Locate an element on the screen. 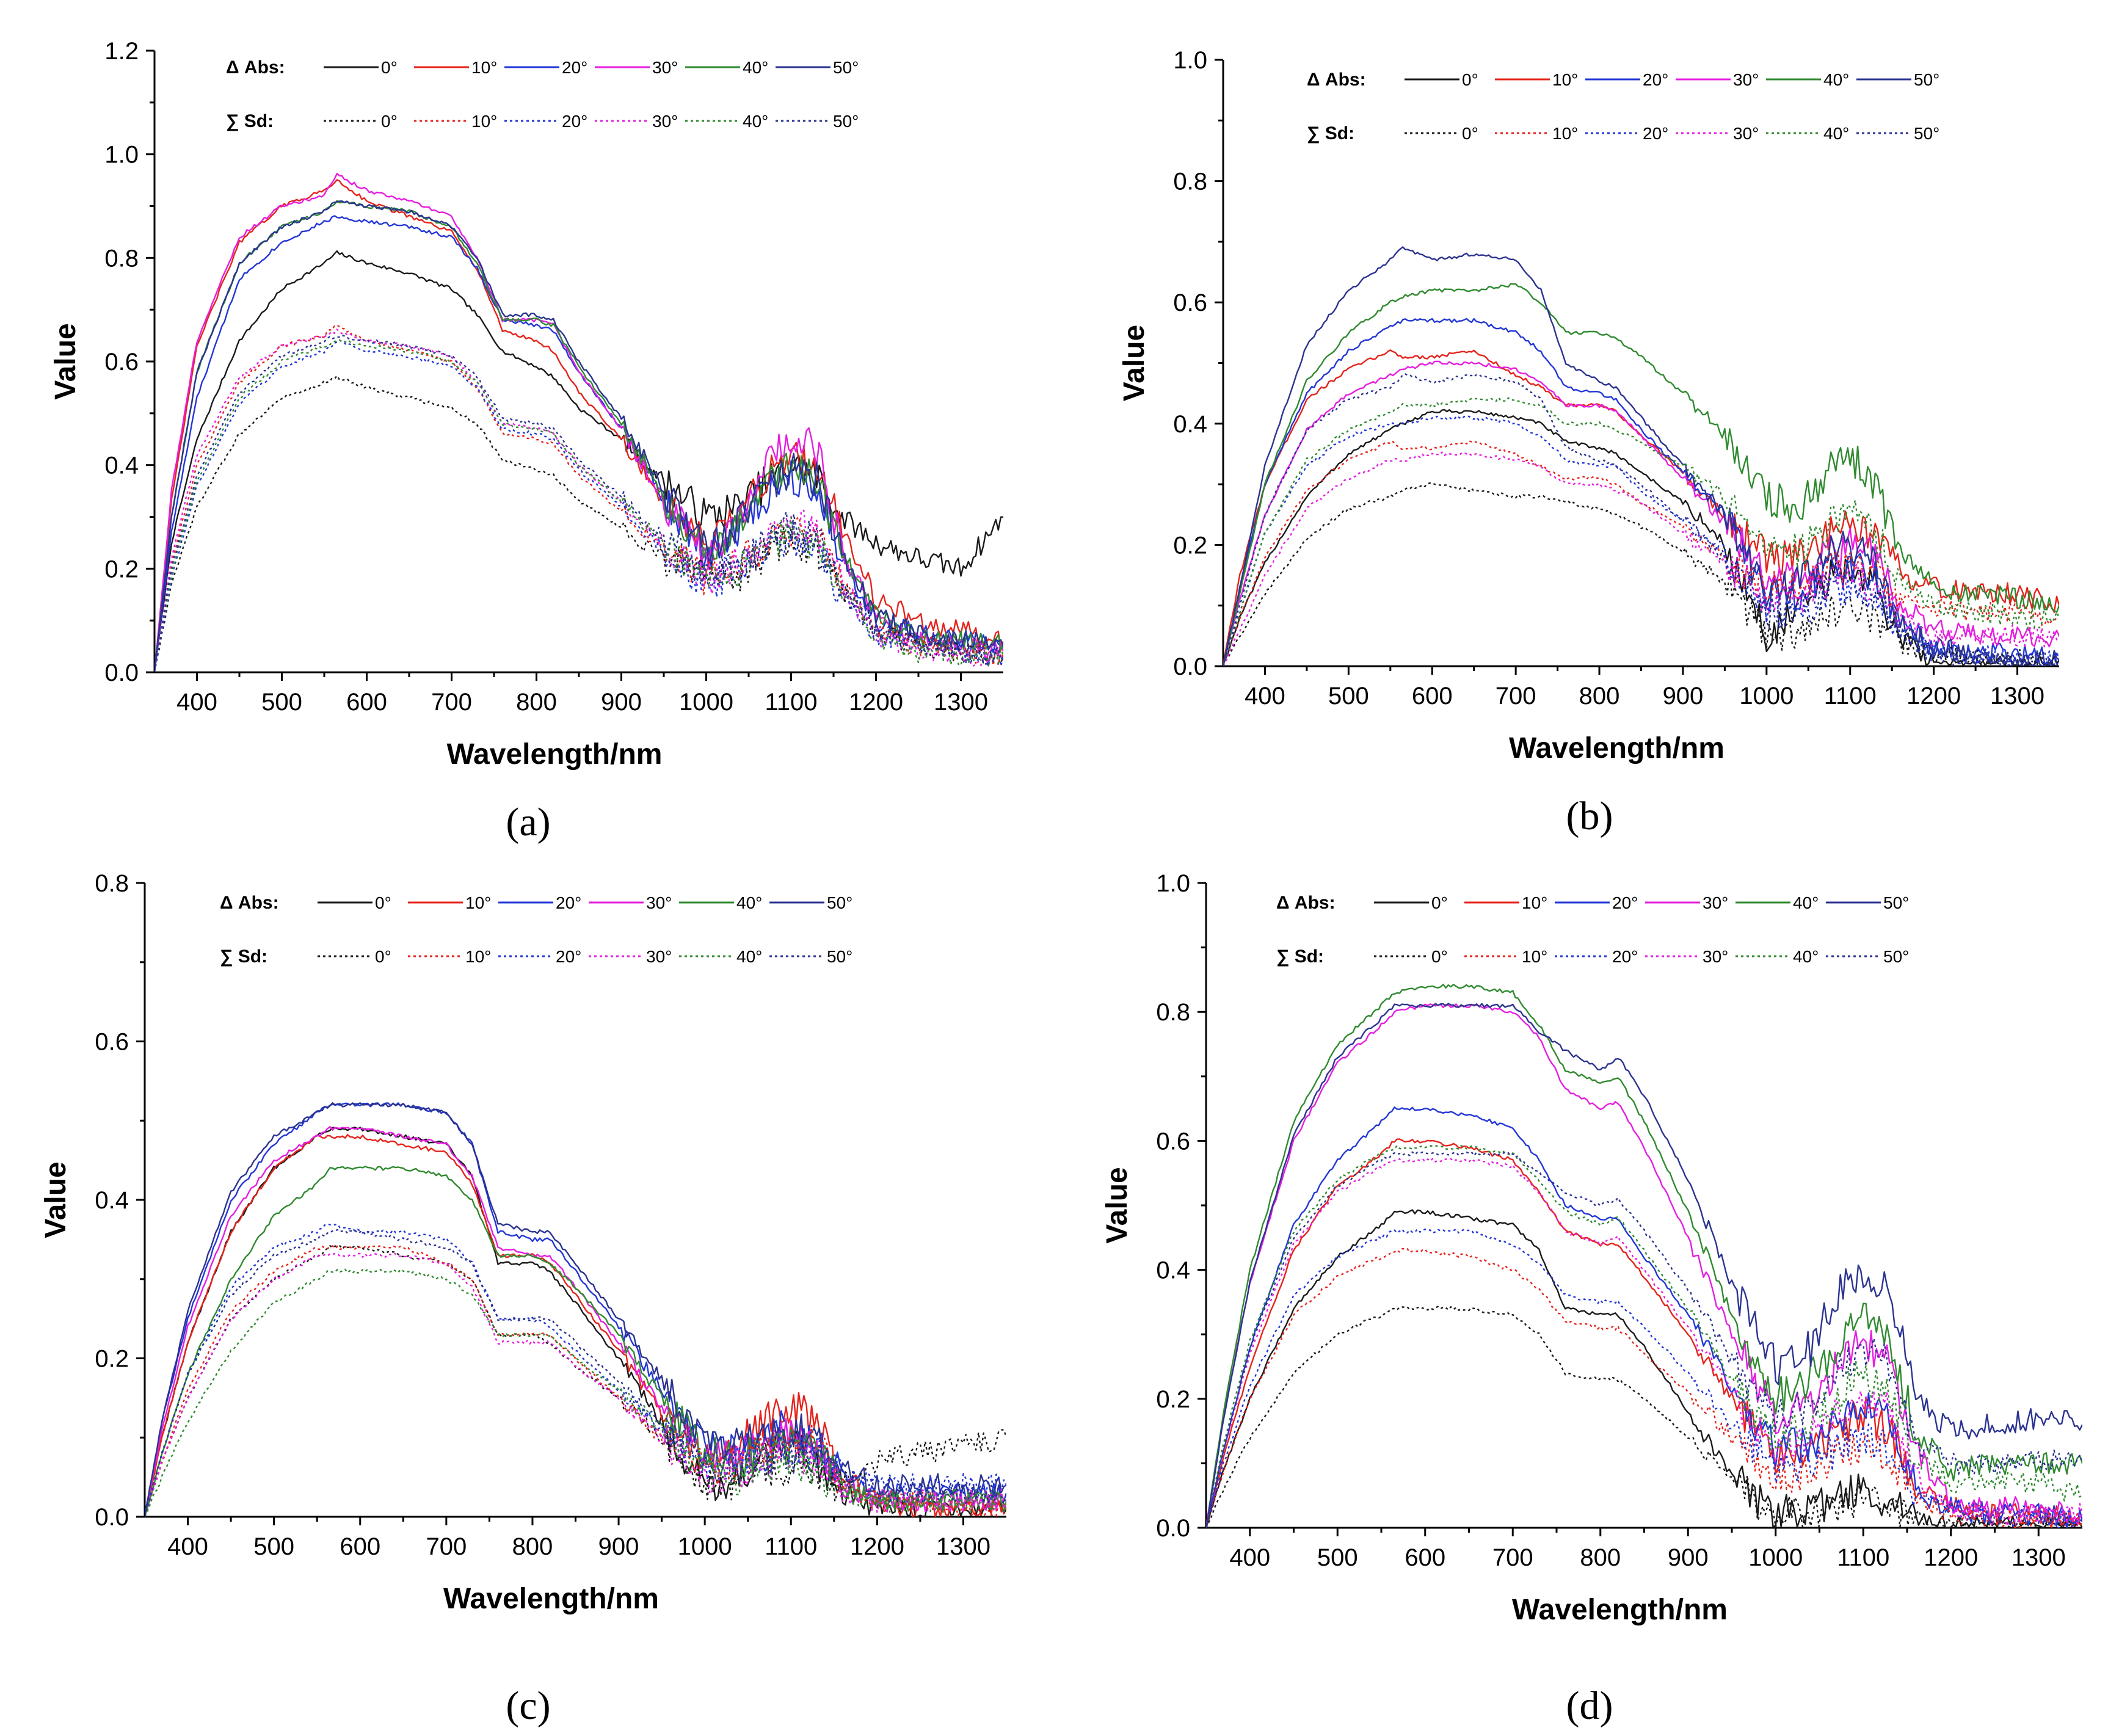 This screenshot has height=1736, width=2108. x-tick-label: 1200 is located at coordinates (1951, 1558).